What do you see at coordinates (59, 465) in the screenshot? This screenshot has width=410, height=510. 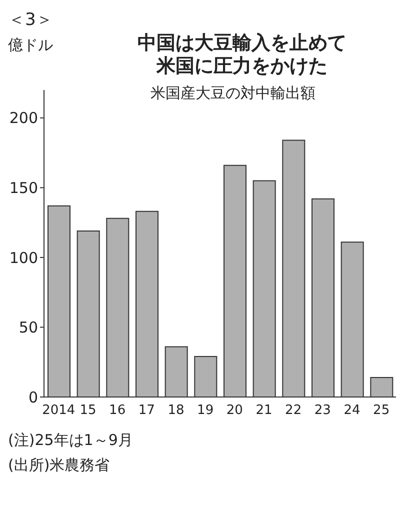 I see `text: (出所)米農務省` at bounding box center [59, 465].